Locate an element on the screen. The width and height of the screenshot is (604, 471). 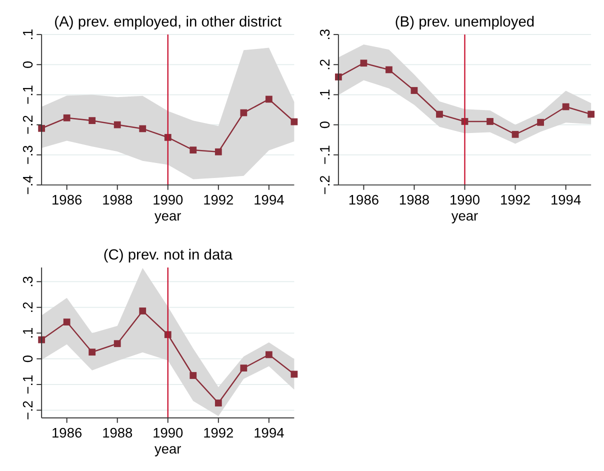
y-tick-label: −.4 is located at coordinates (28, 184).